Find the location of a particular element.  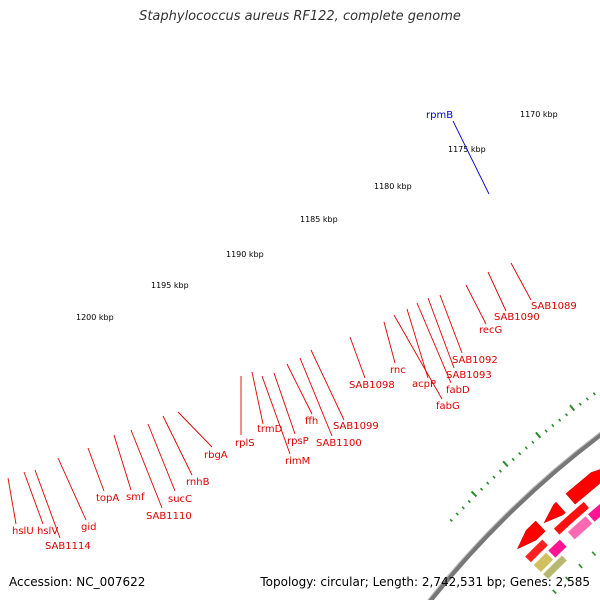

gene-label: SAB1092 is located at coordinates (475, 360).